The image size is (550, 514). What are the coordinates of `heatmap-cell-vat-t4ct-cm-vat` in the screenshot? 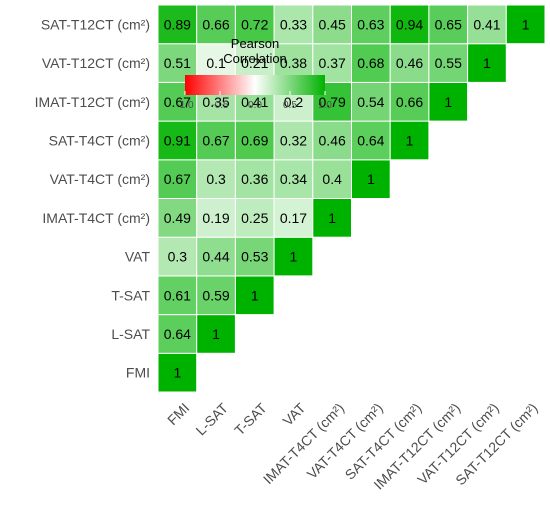 It's located at (293, 179).